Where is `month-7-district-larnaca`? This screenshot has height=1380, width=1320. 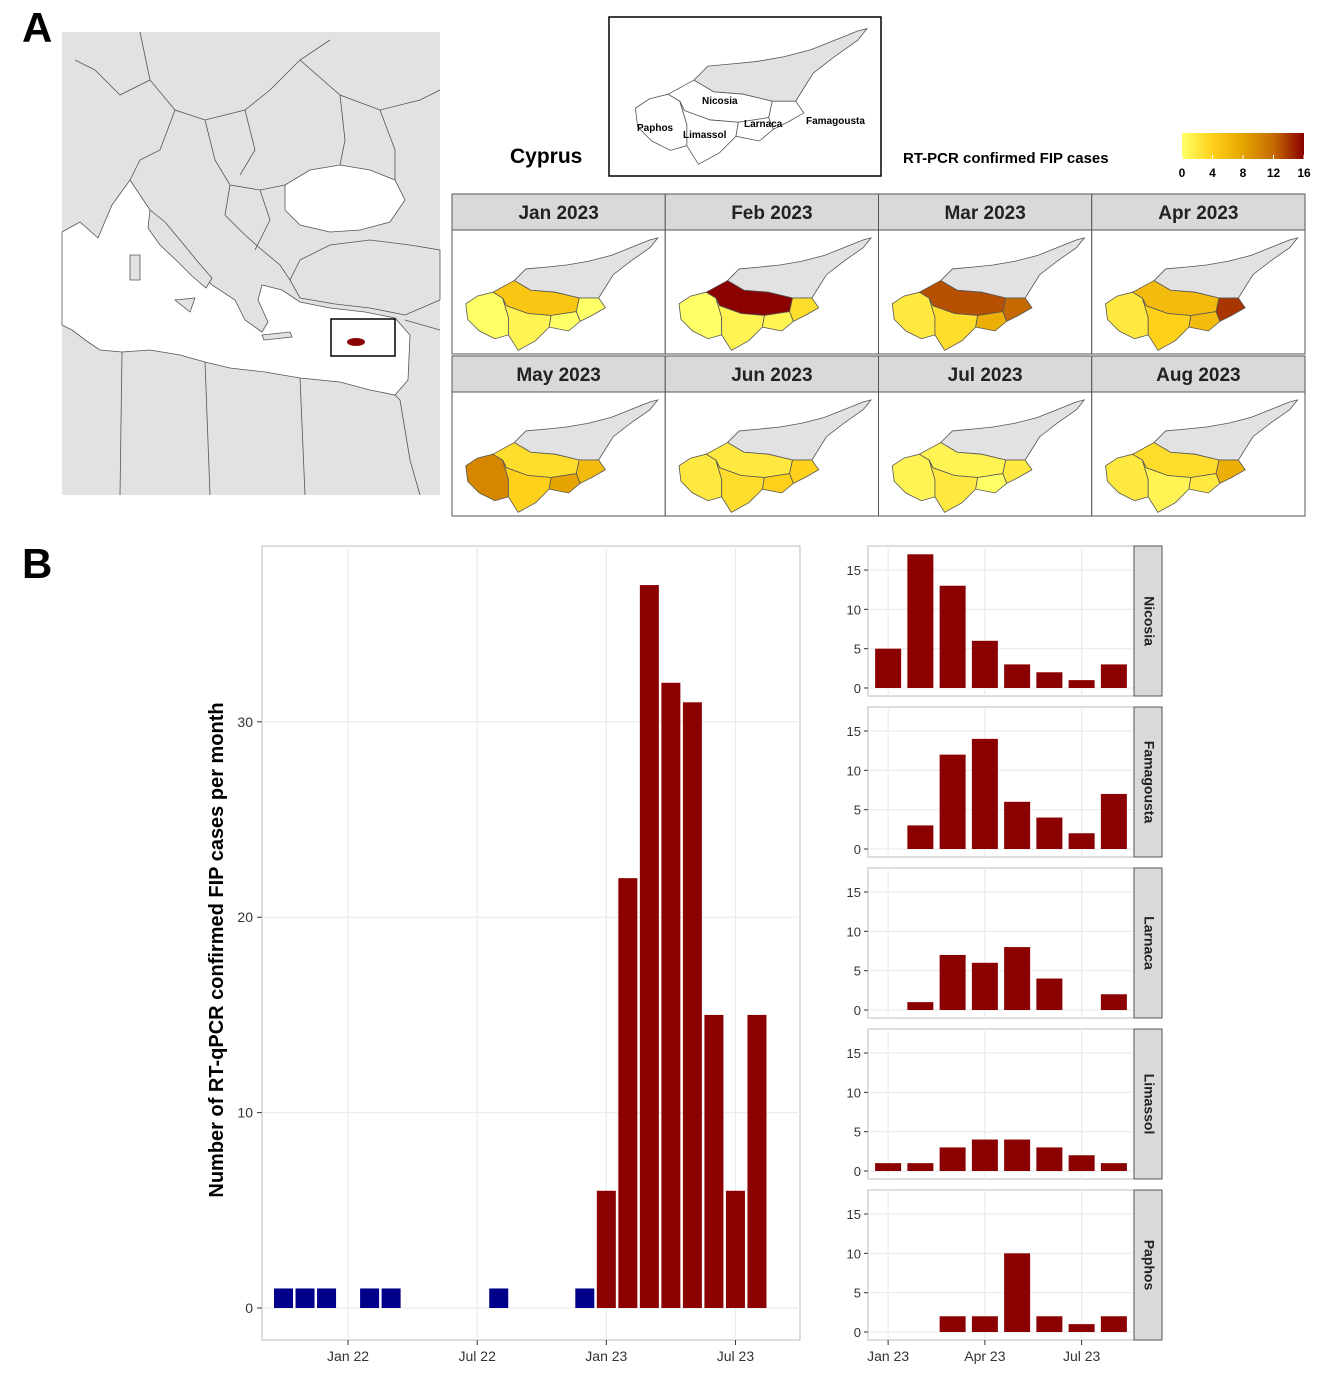 month-7-district-larnaca is located at coordinates (1204, 483).